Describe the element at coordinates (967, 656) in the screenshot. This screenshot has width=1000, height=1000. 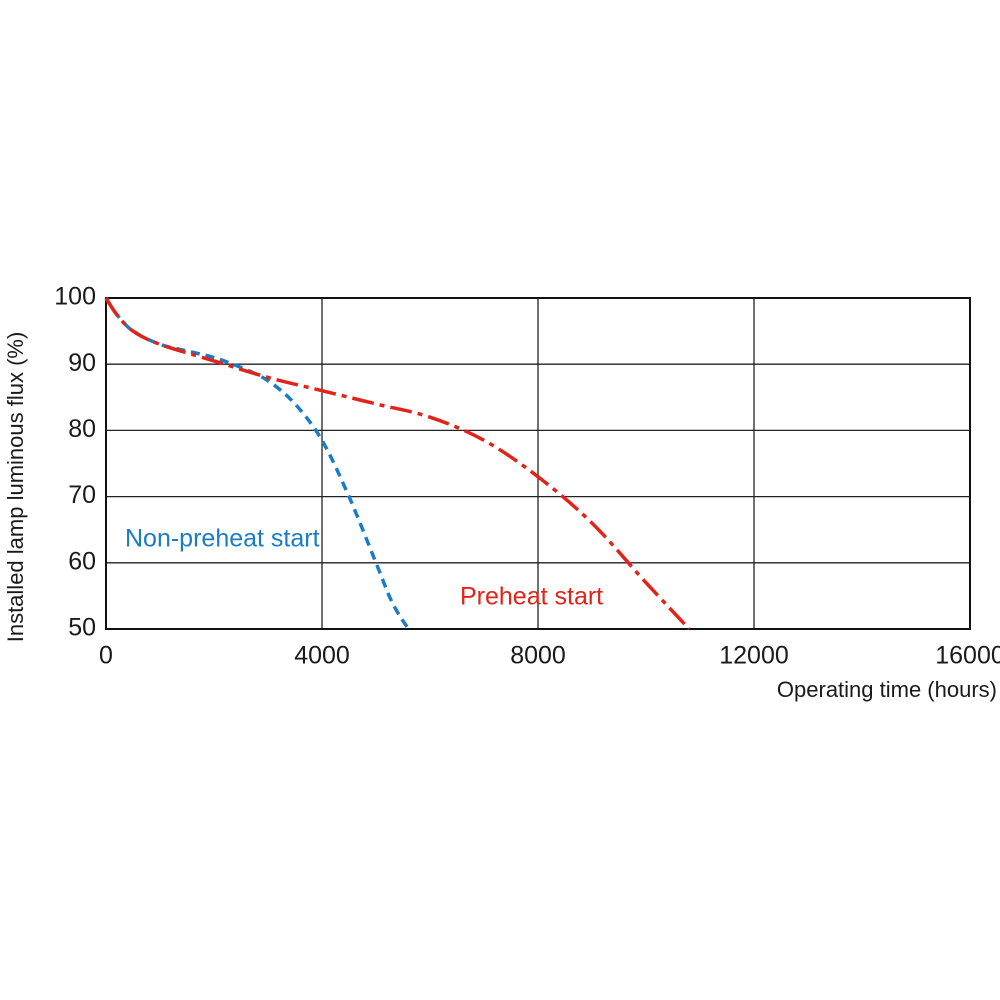
I see `x-tick-label: 16000` at that location.